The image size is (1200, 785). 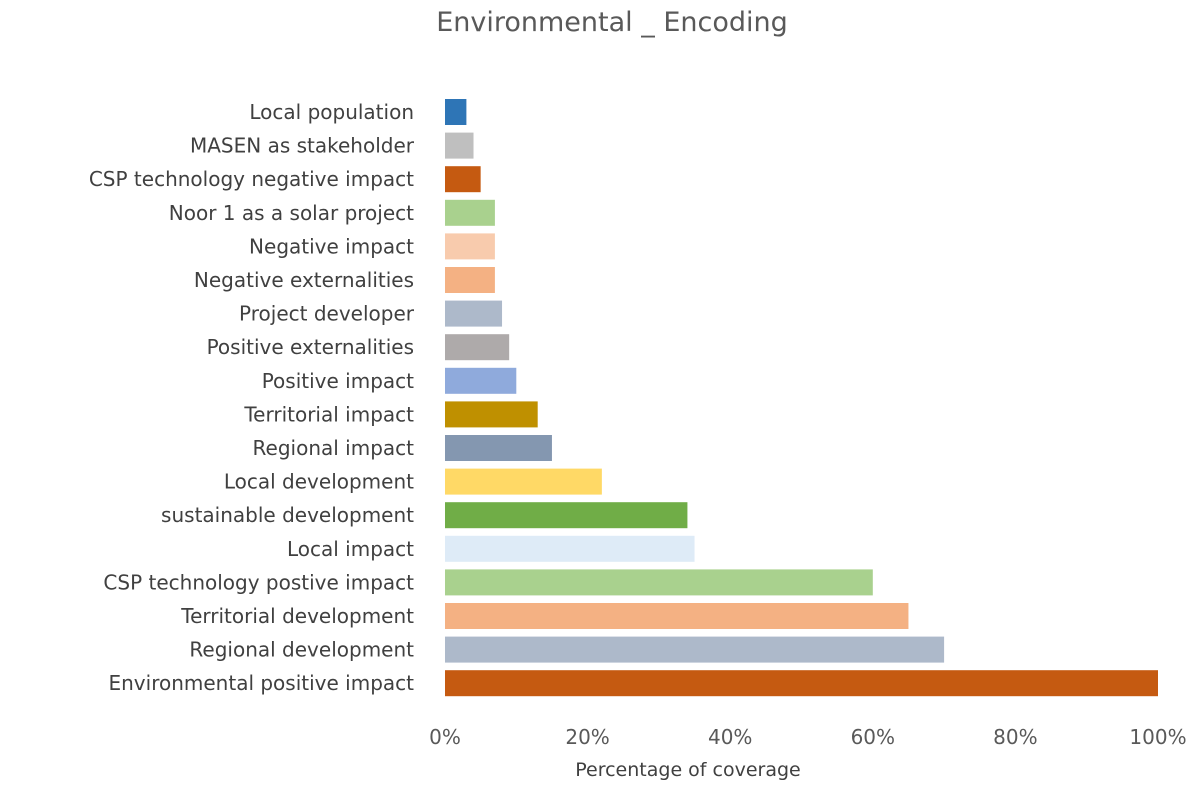 I want to click on chart-title: Environmental _ Encoding, so click(x=612, y=22).